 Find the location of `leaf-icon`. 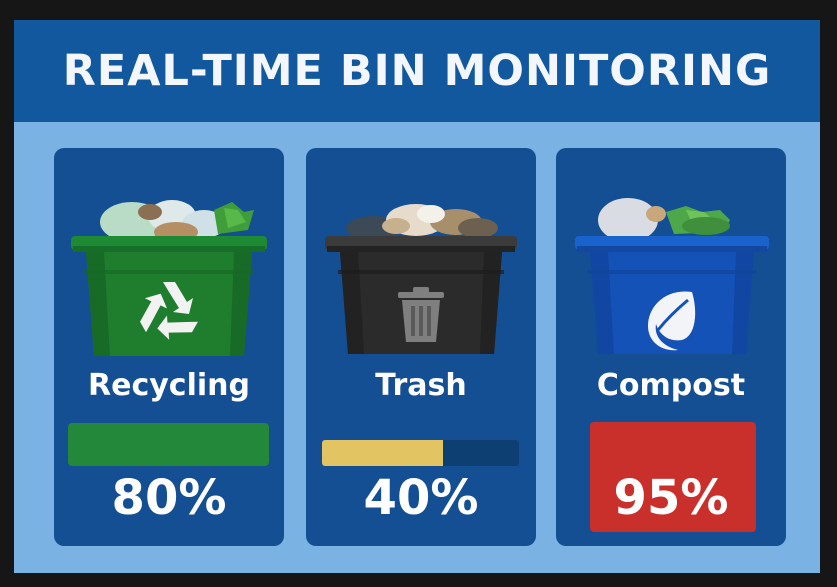

leaf-icon is located at coordinates (672, 321).